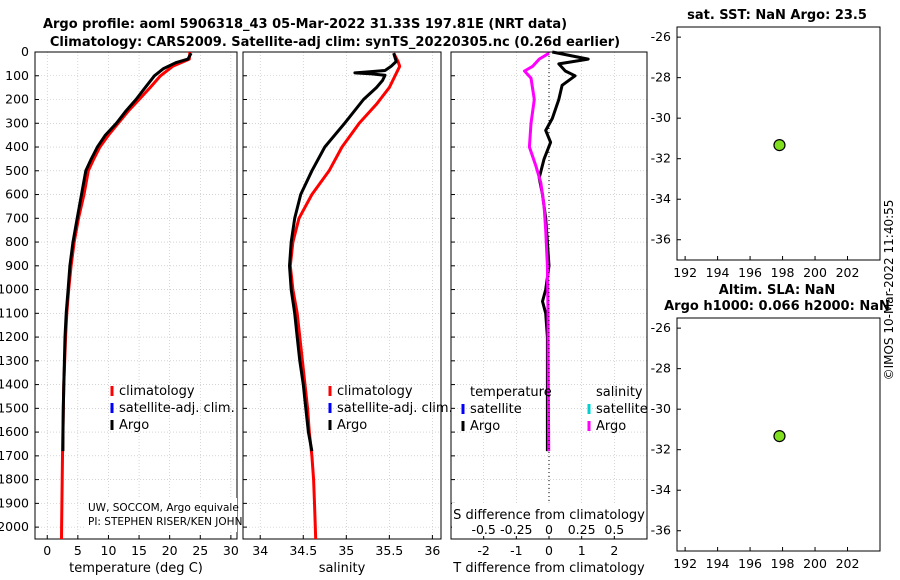  I want to click on y-tick-label: 400, so click(17, 146).